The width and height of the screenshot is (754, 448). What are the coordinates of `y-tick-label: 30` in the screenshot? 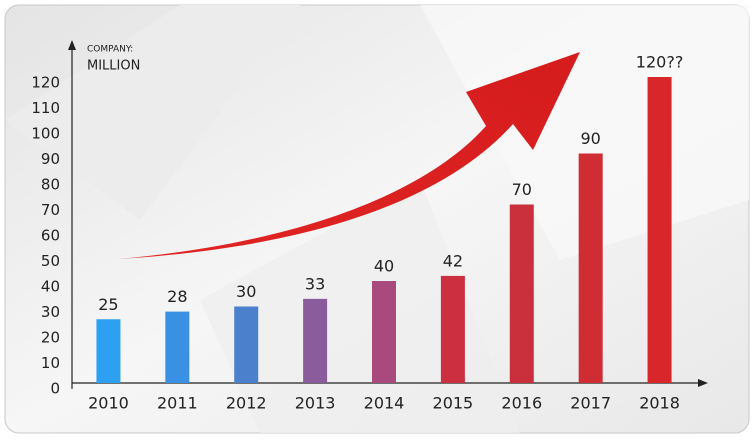 It's located at (50, 312).